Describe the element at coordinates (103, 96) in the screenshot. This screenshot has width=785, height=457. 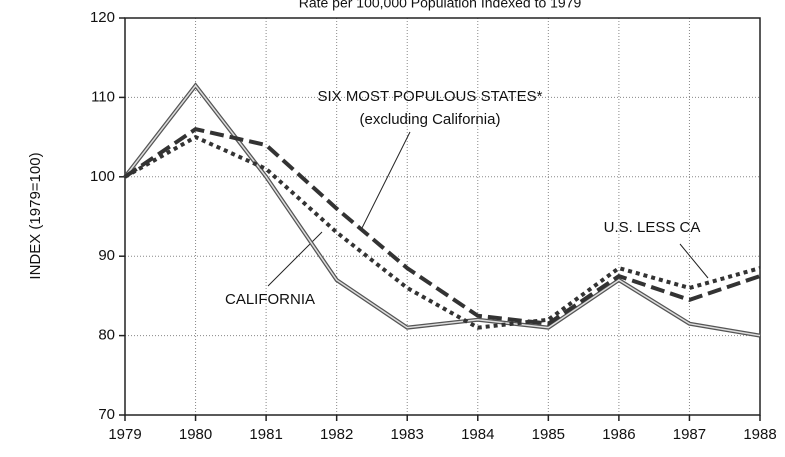
I see `y-tick-label: 110` at that location.